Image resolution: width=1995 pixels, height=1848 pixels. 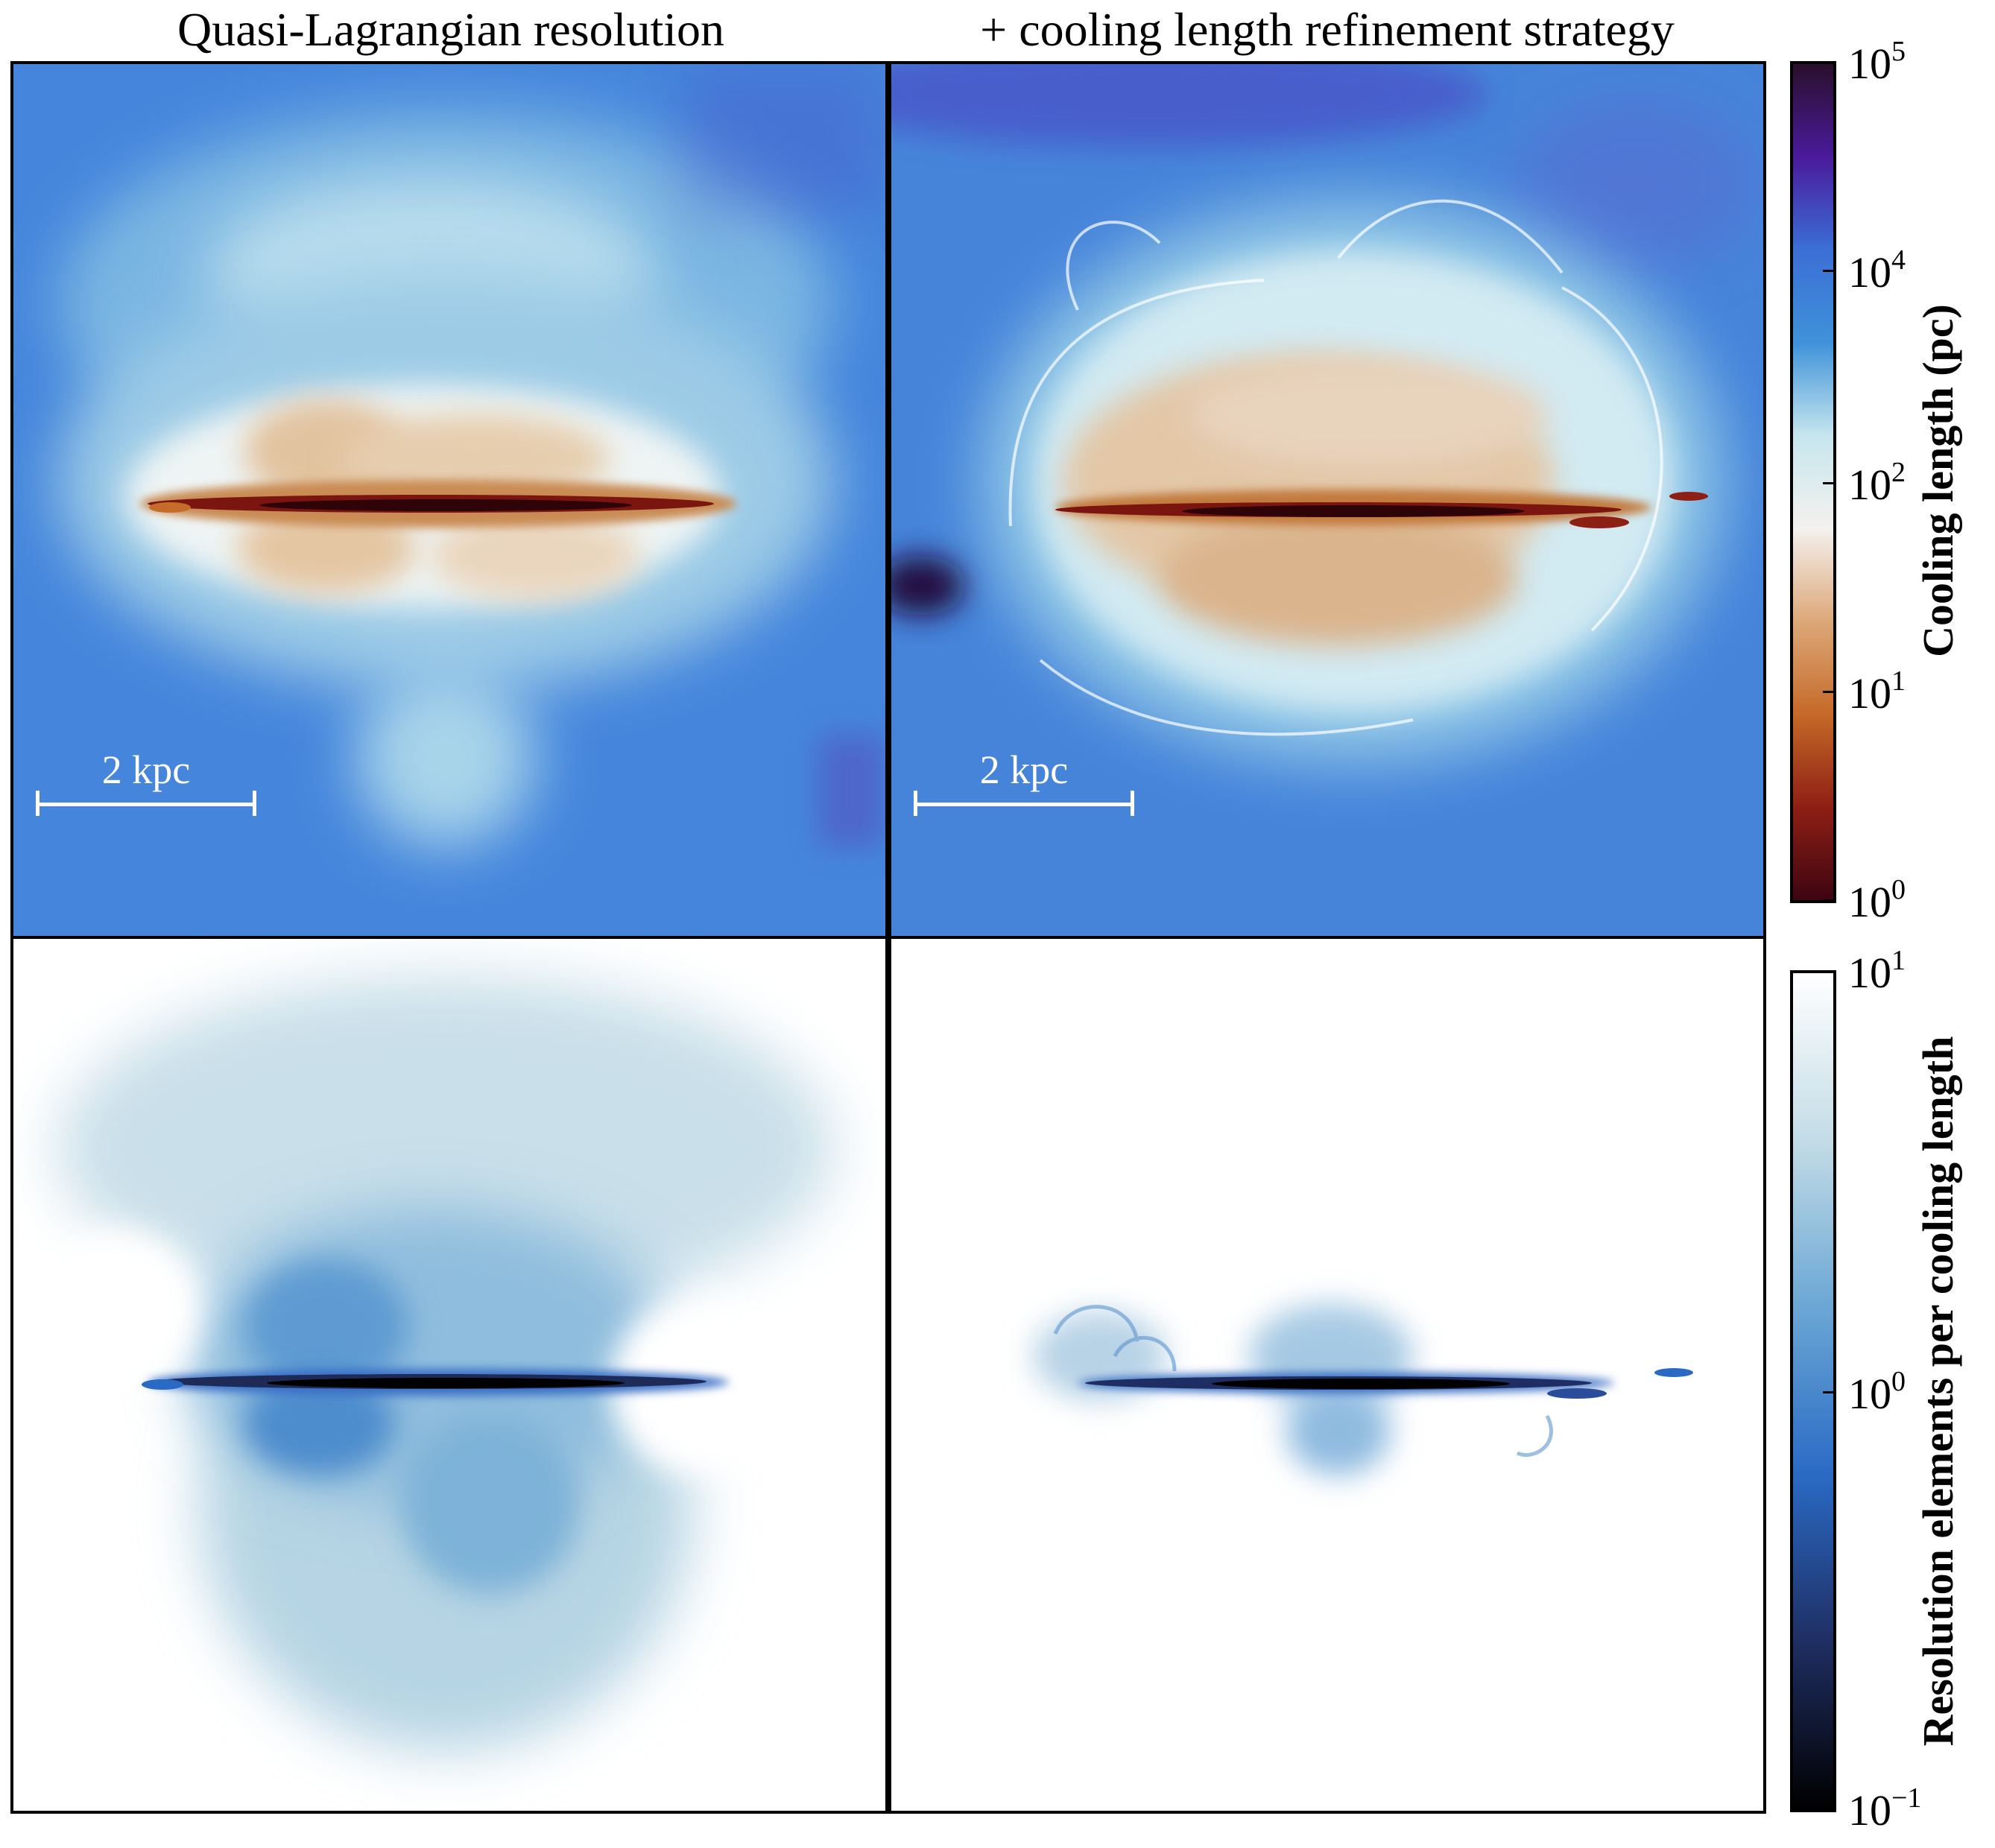 I want to click on colorbar-cooling-label: Cooling length (pc), so click(x=1938, y=480).